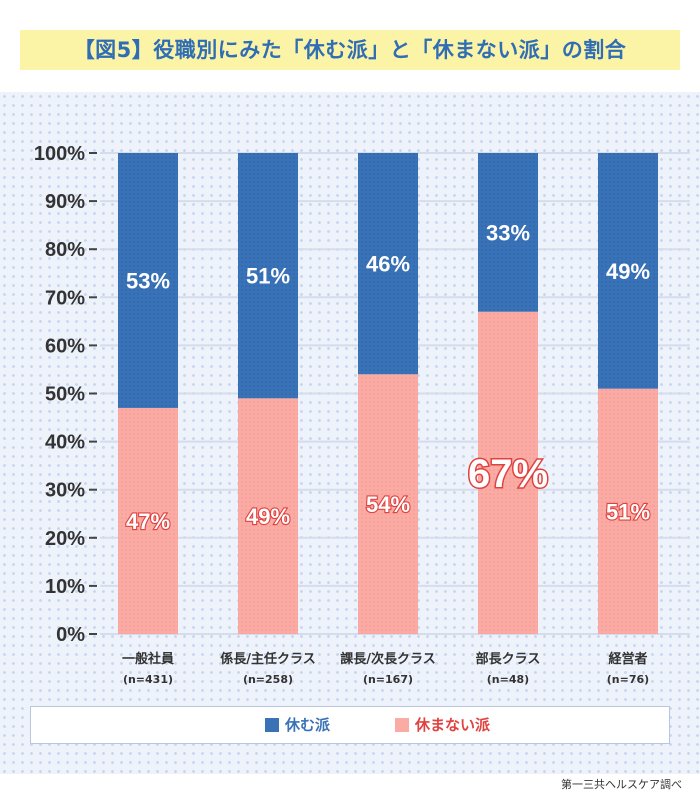 The image size is (700, 796). What do you see at coordinates (65, 539) in the screenshot?
I see `y-tick-label: 20%` at bounding box center [65, 539].